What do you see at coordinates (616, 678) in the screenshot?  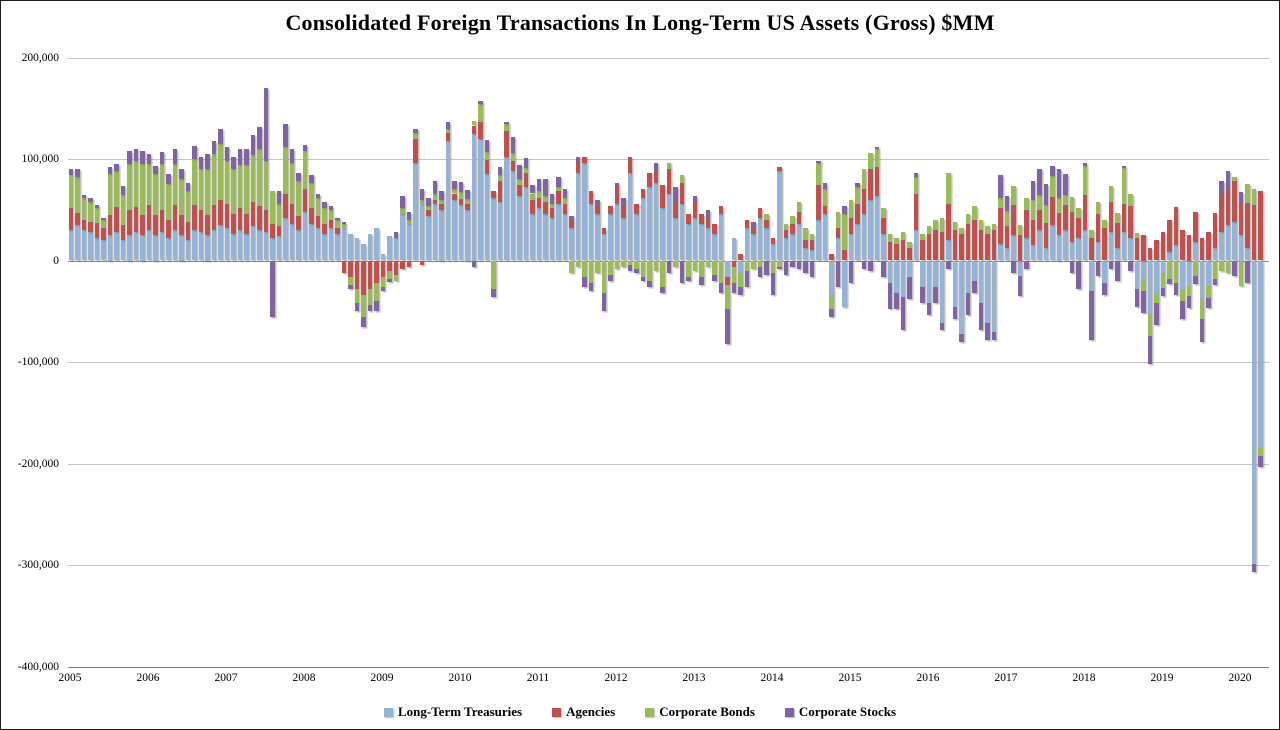 I see `x-axis-year-label: 2012` at bounding box center [616, 678].